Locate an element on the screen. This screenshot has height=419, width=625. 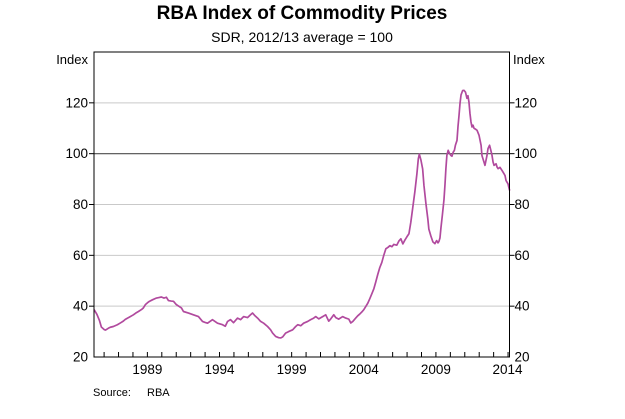
y-tick-label-right: 120 is located at coordinates (526, 102).